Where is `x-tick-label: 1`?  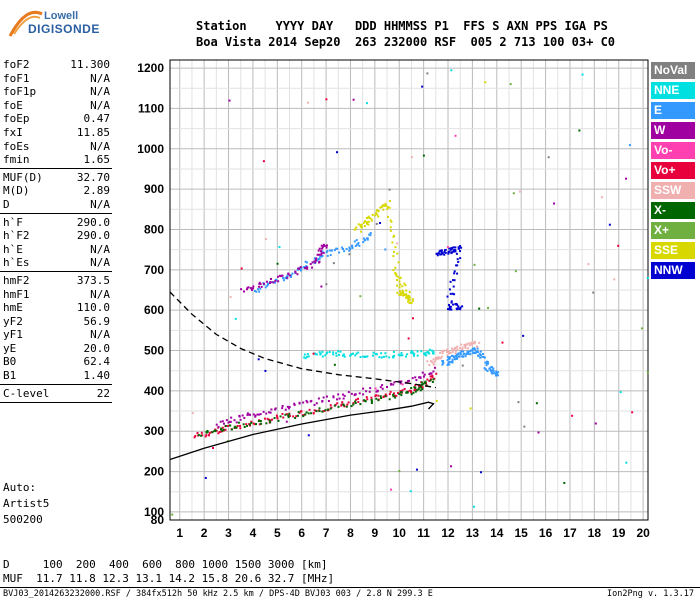 x-tick-label: 1 is located at coordinates (179, 533).